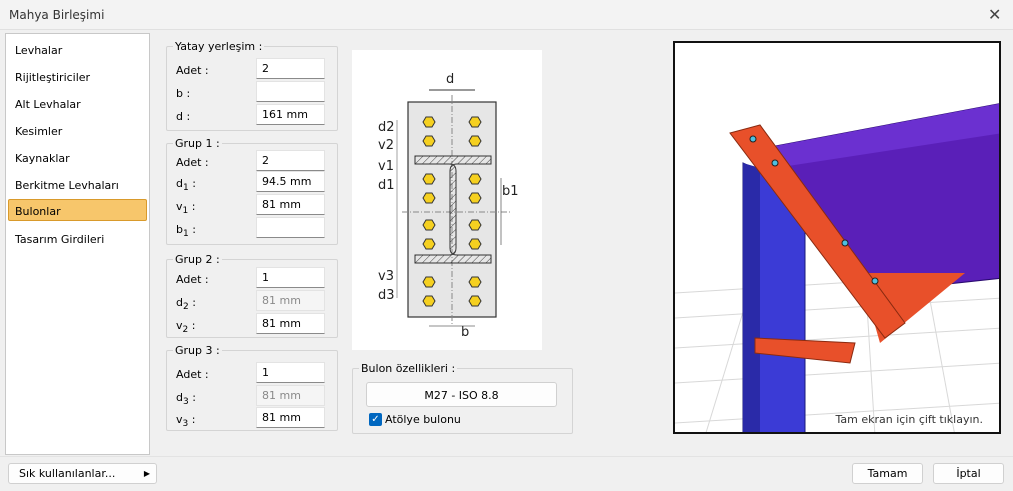 This screenshot has height=491, width=1013. I want to click on close-icon: ✕, so click(995, 14).